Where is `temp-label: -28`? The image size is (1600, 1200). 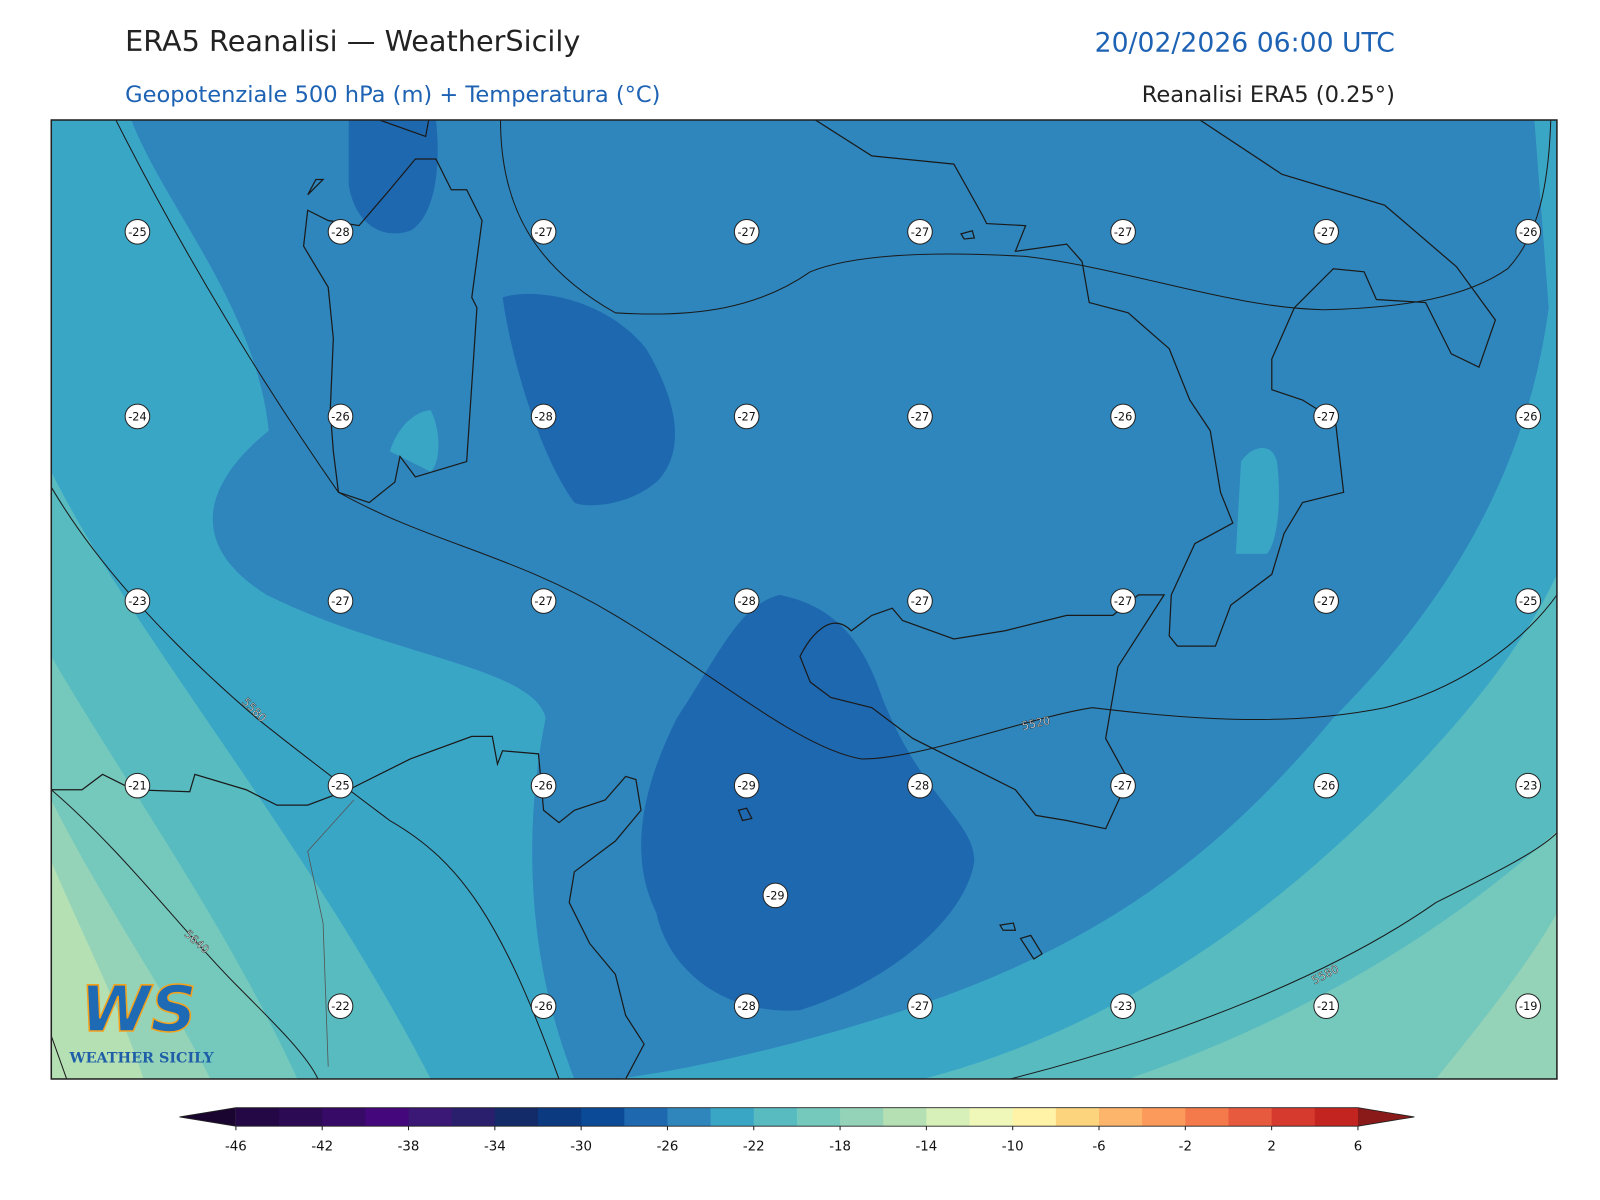
temp-label: -28 is located at coordinates (543, 416).